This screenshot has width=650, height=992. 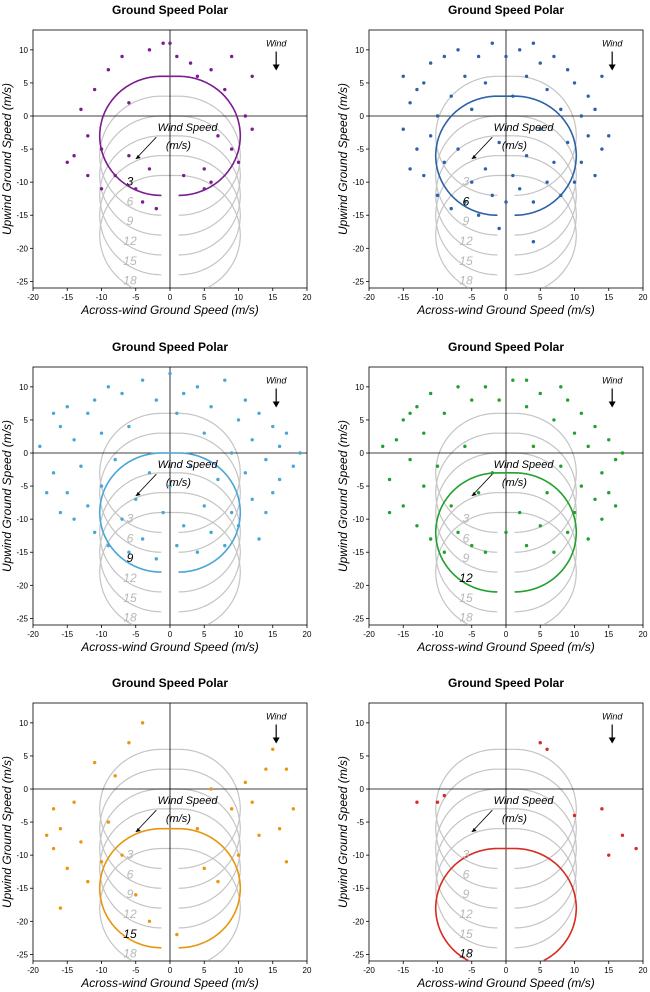 What do you see at coordinates (25, 149) in the screenshot?
I see `y-tick-label: -5` at bounding box center [25, 149].